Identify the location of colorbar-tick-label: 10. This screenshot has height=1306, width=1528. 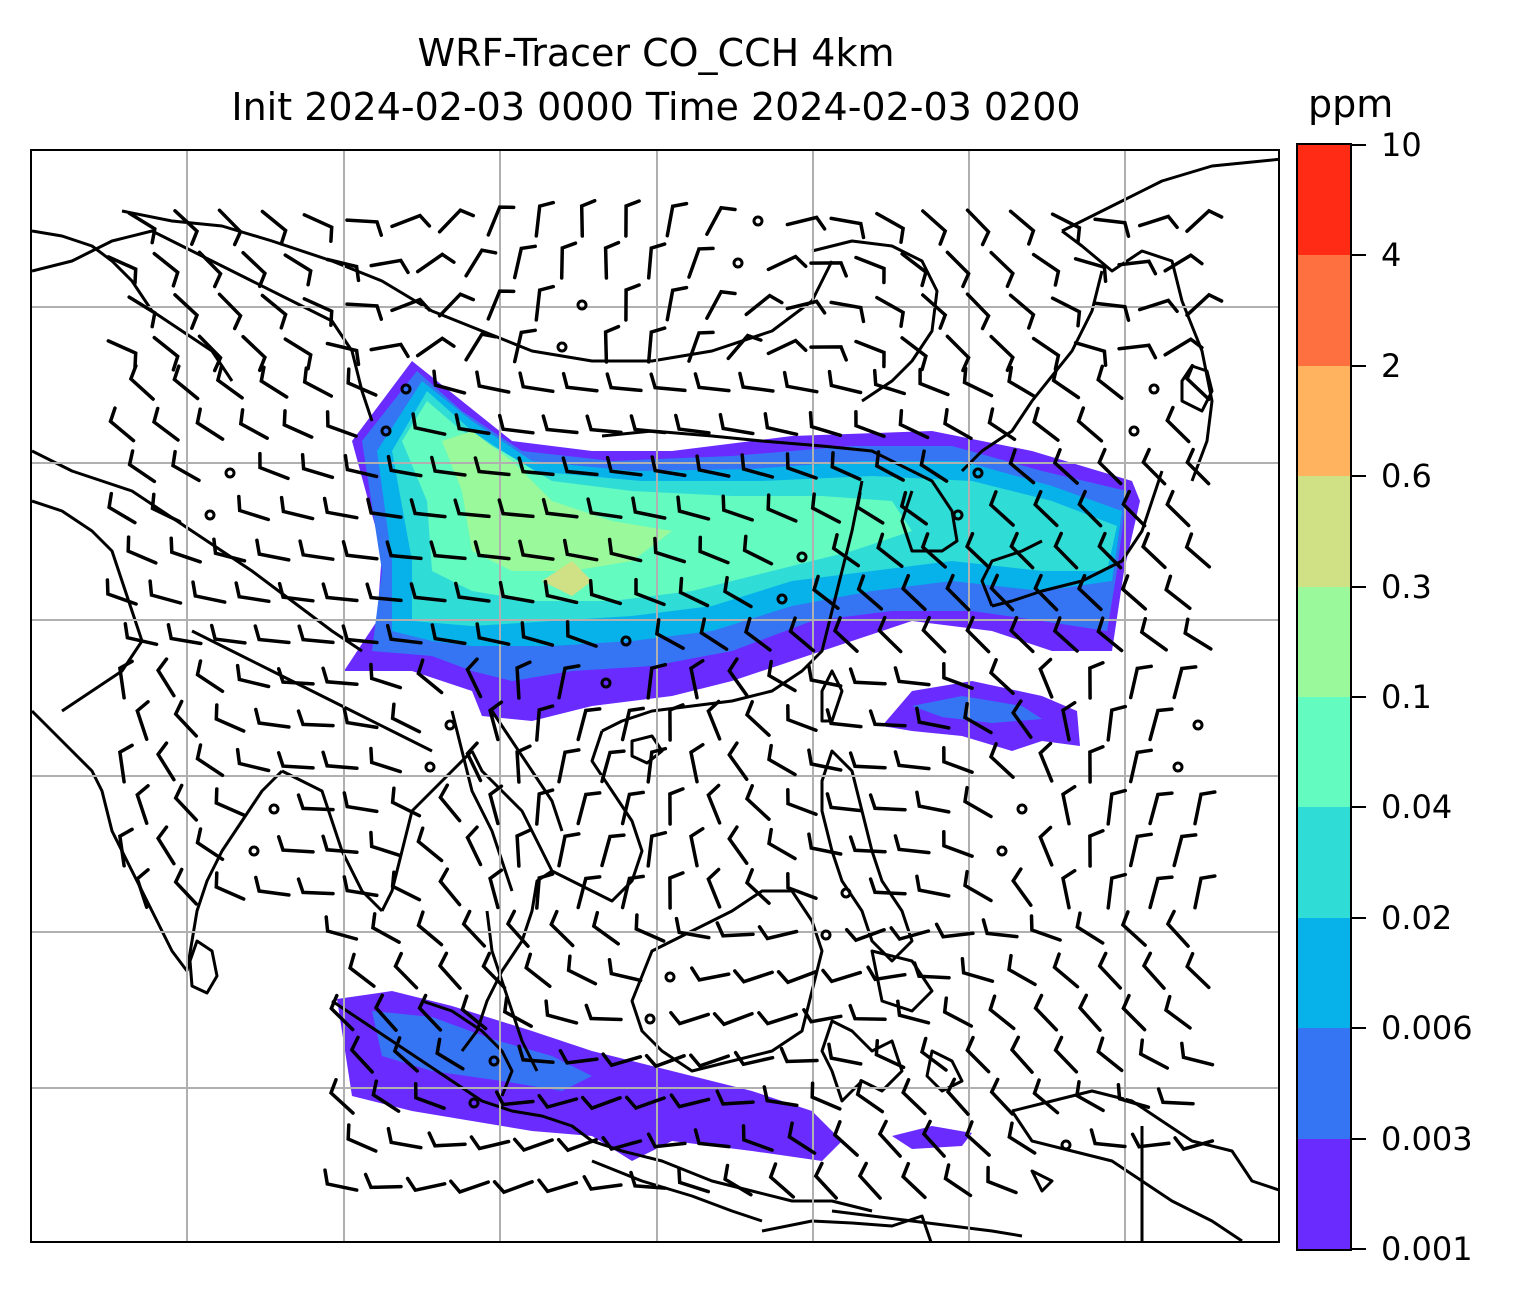
(1401, 145).